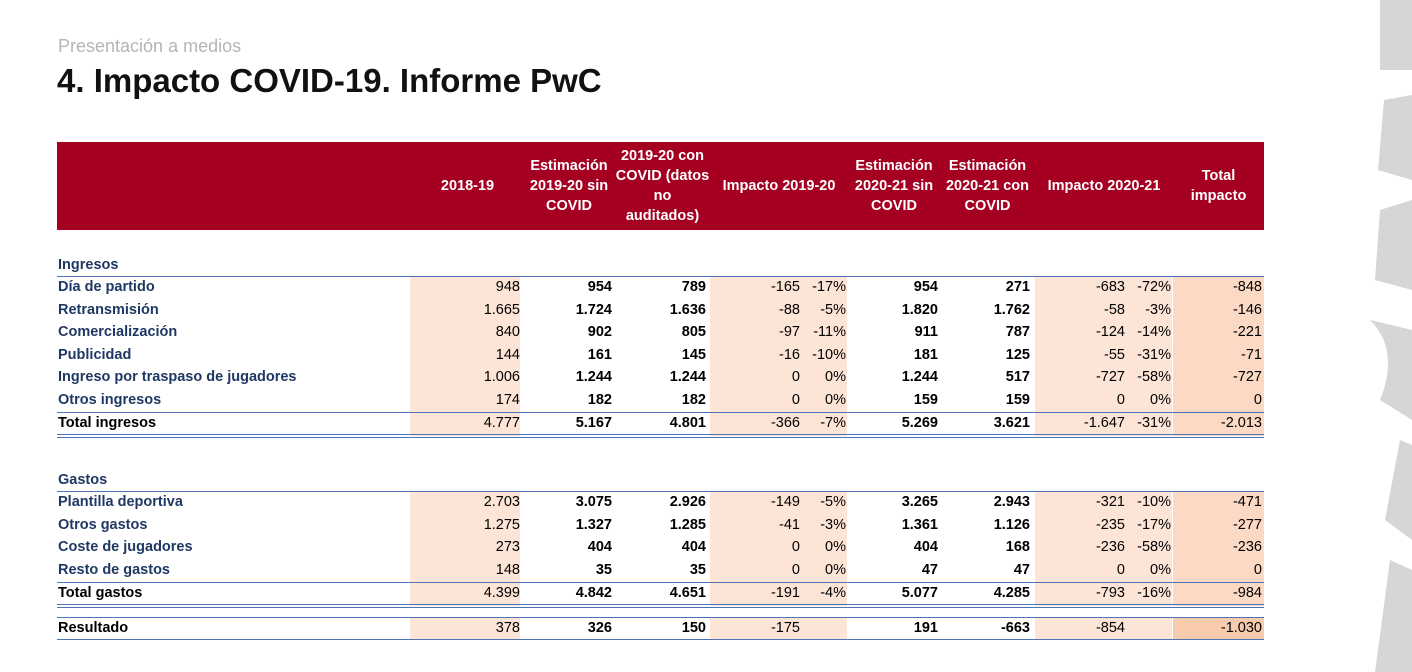 The width and height of the screenshot is (1412, 672). Describe the element at coordinates (789, 332) in the screenshot. I see `impact-value: -97` at that location.